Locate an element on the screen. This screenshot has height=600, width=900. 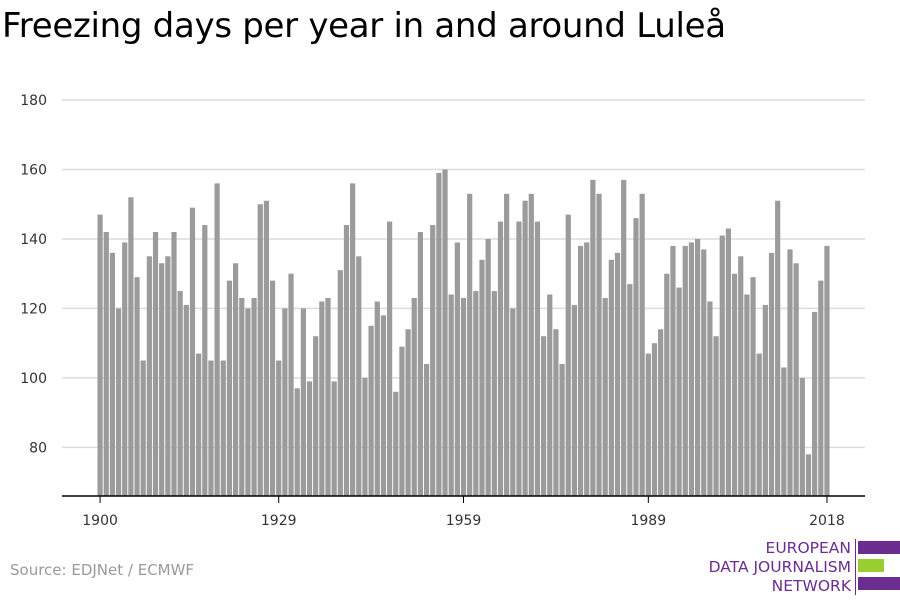
y-axis-labels: 80 100 120 140 160 180 is located at coordinates (33, 274).